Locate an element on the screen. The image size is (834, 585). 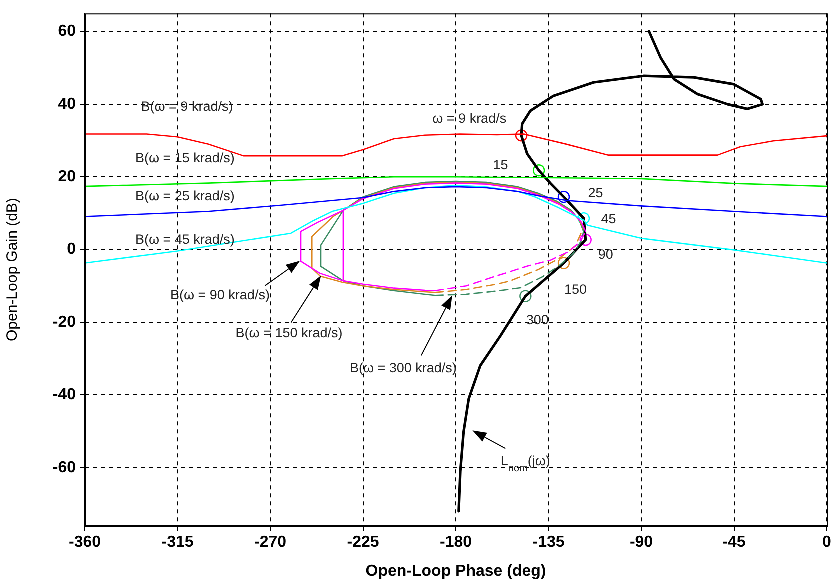
annotation: B(ω = 45 krad/s) is located at coordinates (185, 240).